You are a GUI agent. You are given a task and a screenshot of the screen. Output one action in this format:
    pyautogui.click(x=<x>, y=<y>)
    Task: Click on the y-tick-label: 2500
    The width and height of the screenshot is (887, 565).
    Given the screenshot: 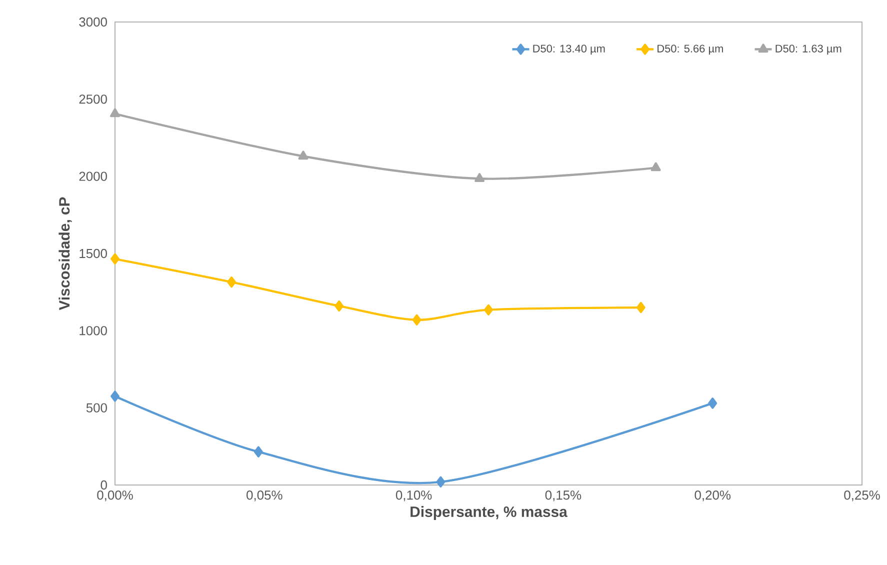 What is the action you would take?
    pyautogui.click(x=93, y=99)
    